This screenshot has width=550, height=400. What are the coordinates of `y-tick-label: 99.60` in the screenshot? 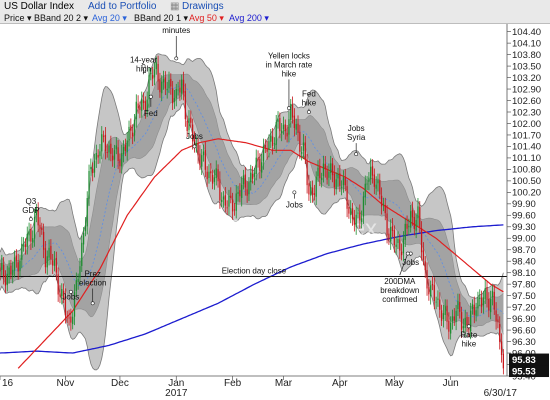 It's located at (524, 216).